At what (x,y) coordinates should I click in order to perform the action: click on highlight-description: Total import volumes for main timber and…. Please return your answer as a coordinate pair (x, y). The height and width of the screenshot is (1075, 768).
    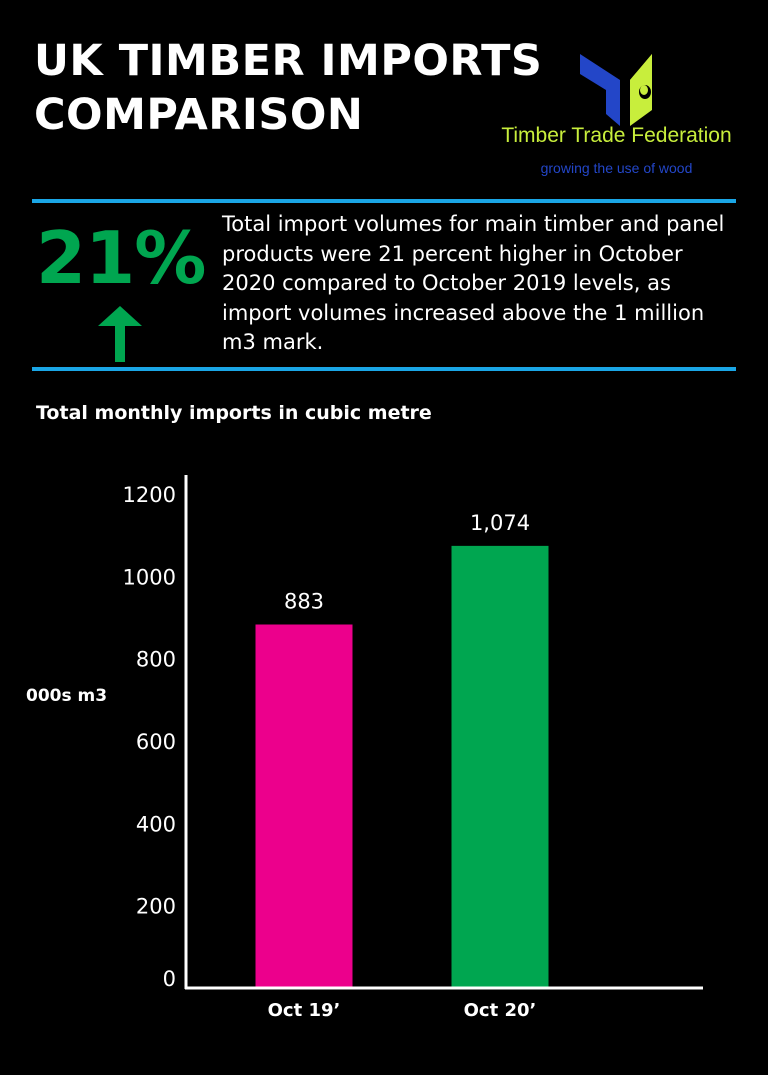
    Looking at the image, I should click on (473, 283).